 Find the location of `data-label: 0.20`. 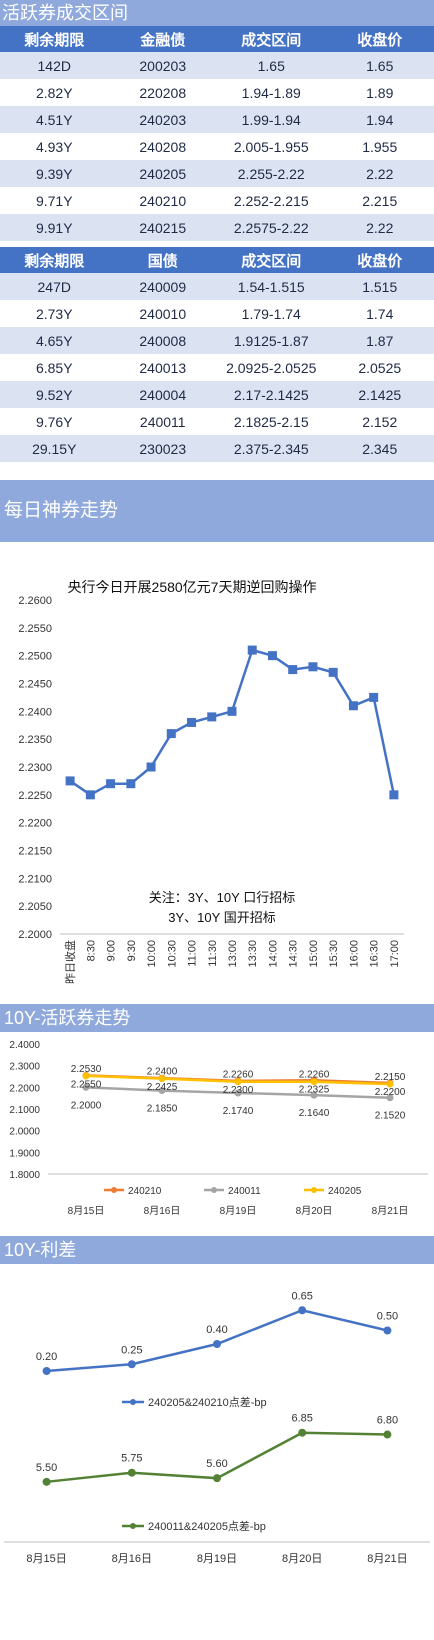

data-label: 0.20 is located at coordinates (46, 1357).